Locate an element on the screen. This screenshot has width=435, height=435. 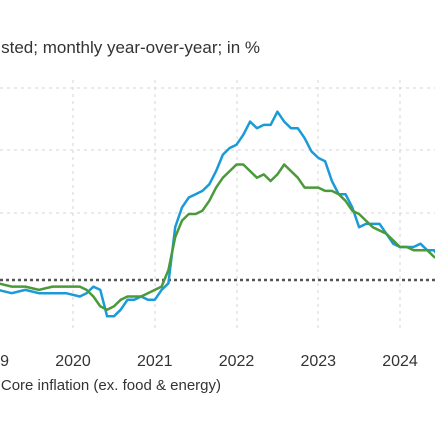
x-tick-label: 2024 is located at coordinates (400, 361).